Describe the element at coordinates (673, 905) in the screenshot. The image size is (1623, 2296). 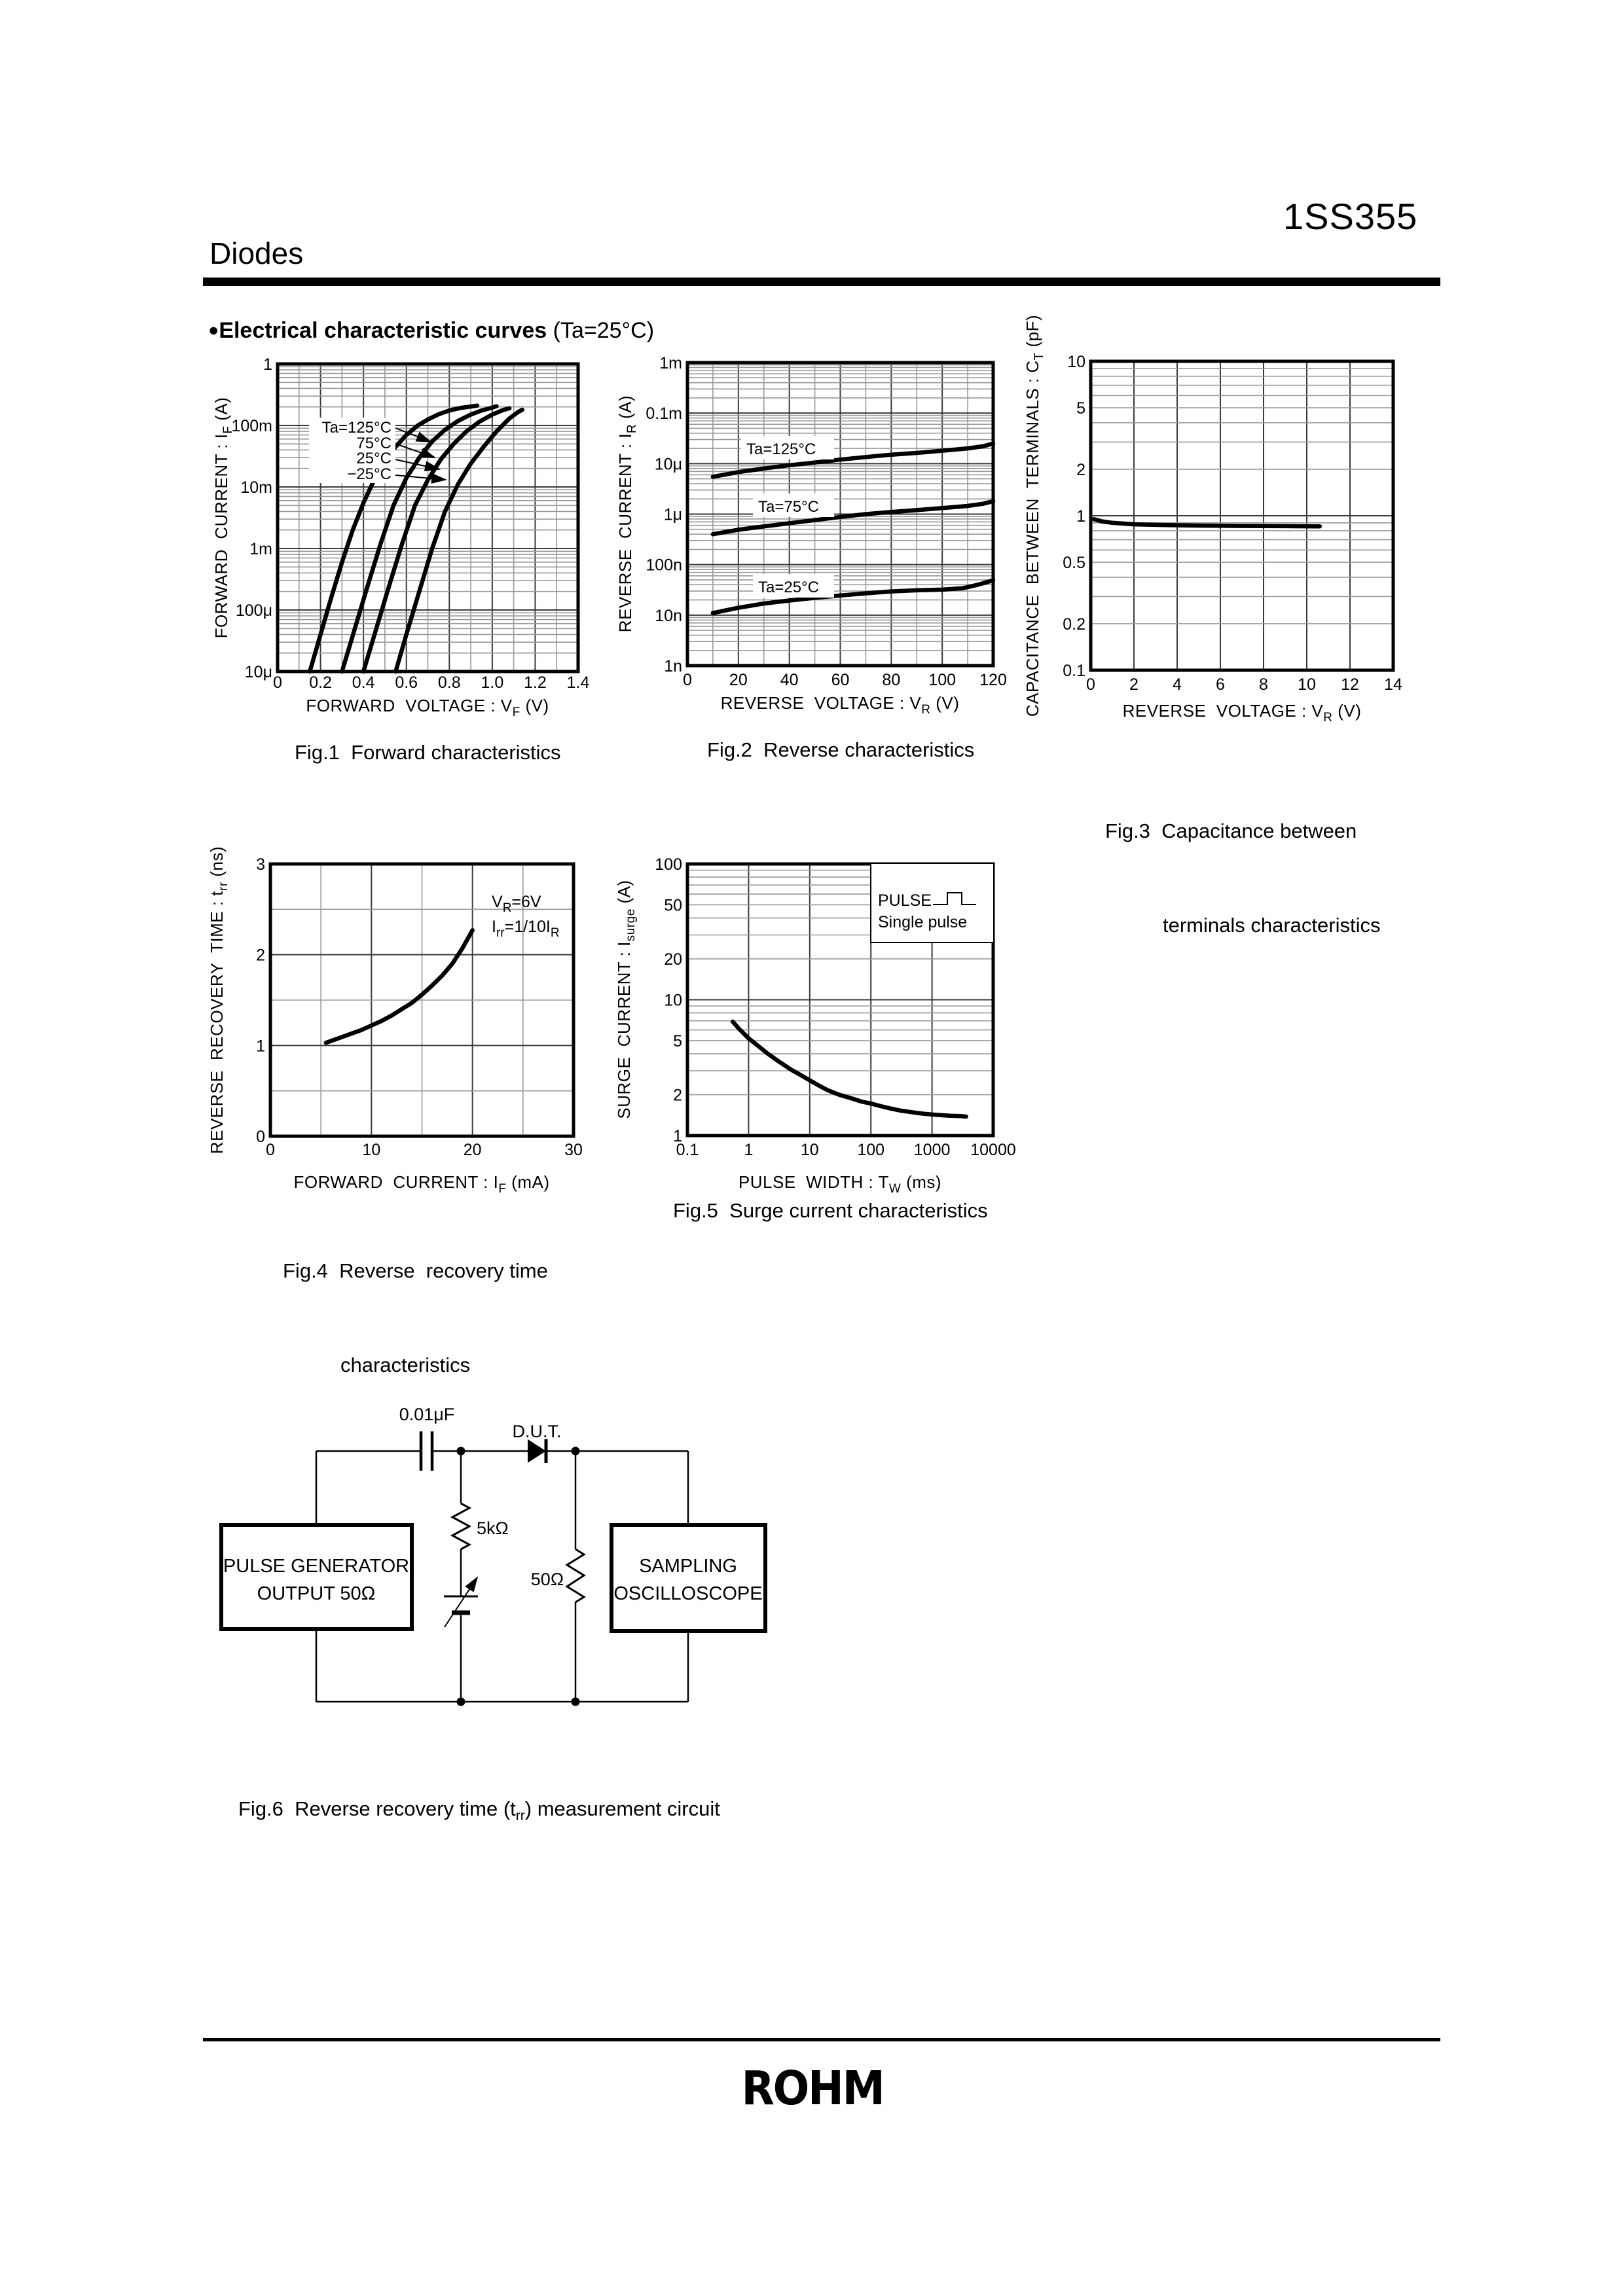
I see `tick-label: 50` at that location.